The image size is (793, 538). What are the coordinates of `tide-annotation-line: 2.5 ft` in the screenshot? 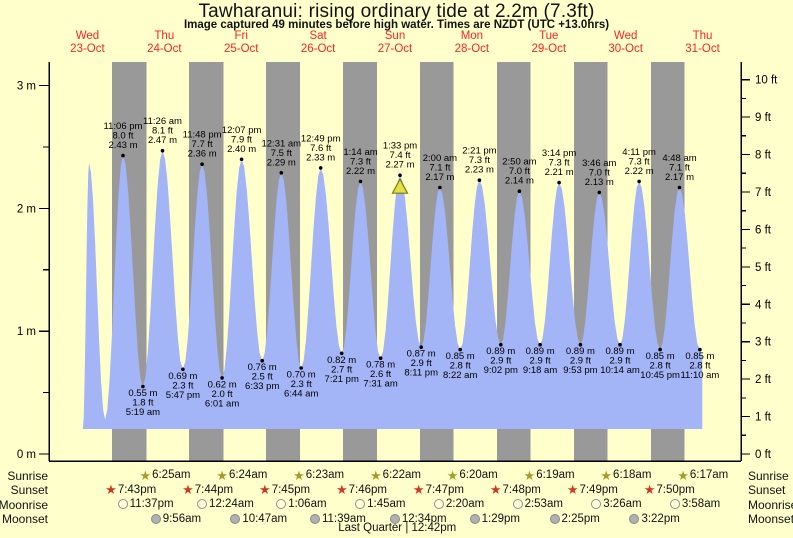 It's located at (262, 377).